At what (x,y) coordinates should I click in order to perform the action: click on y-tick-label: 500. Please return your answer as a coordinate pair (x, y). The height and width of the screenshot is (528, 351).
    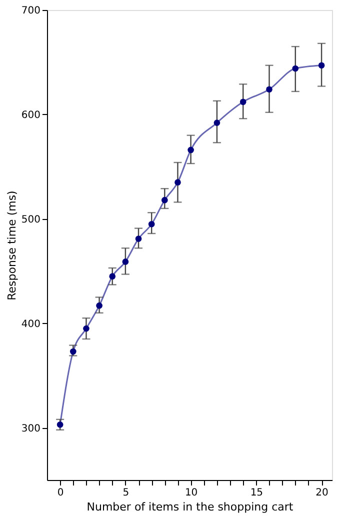
    Looking at the image, I should click on (30, 220).